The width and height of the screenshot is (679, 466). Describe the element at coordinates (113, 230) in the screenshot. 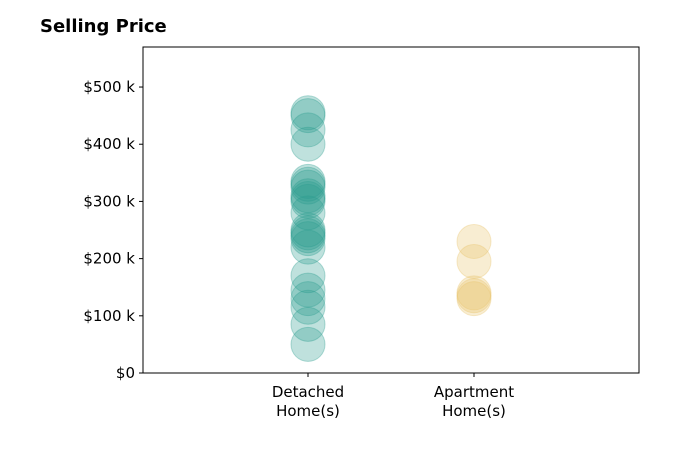

I see `y-axis: $0 $100 k $200 k $300 k $400 k $500 k` at that location.